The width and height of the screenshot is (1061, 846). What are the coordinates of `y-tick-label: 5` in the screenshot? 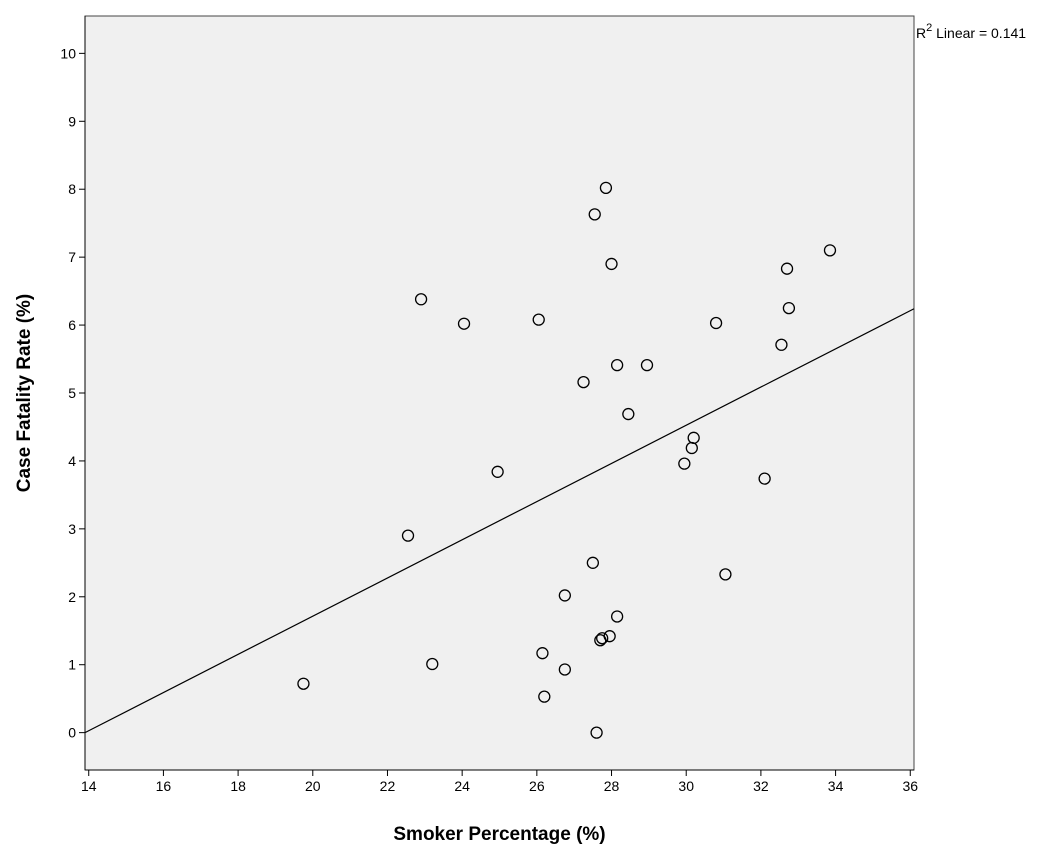 It's located at (72, 393).